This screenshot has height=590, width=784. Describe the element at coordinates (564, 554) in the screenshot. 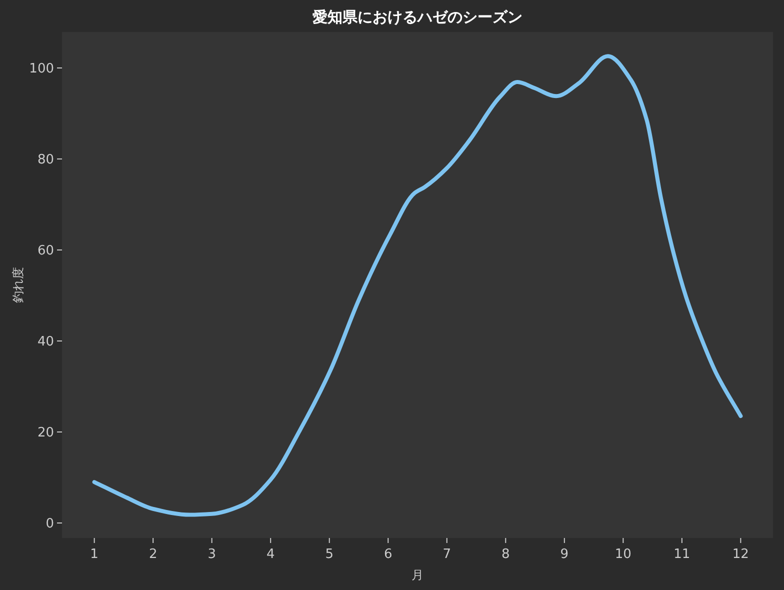

I see `x-tick-label: 9` at that location.